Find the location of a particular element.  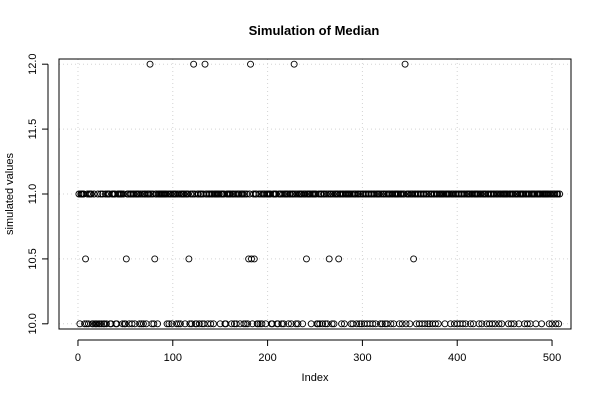

x-tick-label: 0 is located at coordinates (78, 358).